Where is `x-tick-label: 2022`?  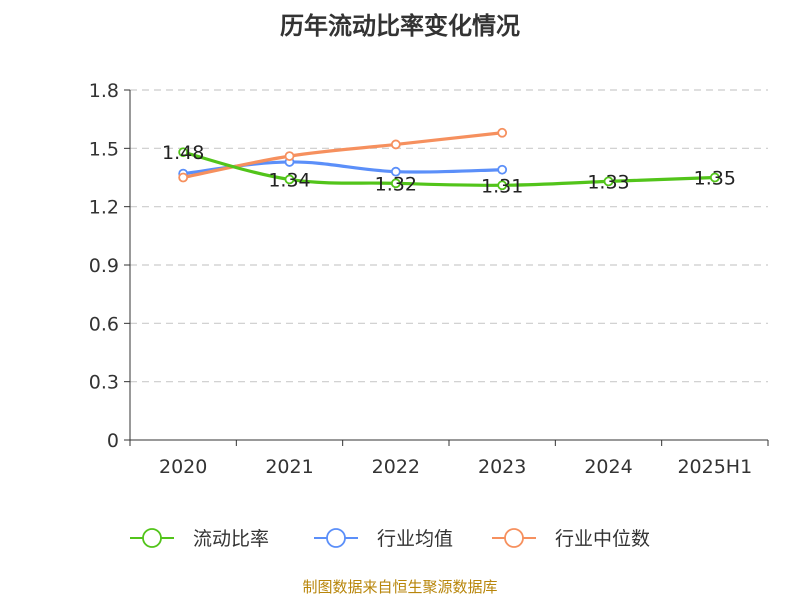
x-tick-label: 2022 is located at coordinates (396, 467).